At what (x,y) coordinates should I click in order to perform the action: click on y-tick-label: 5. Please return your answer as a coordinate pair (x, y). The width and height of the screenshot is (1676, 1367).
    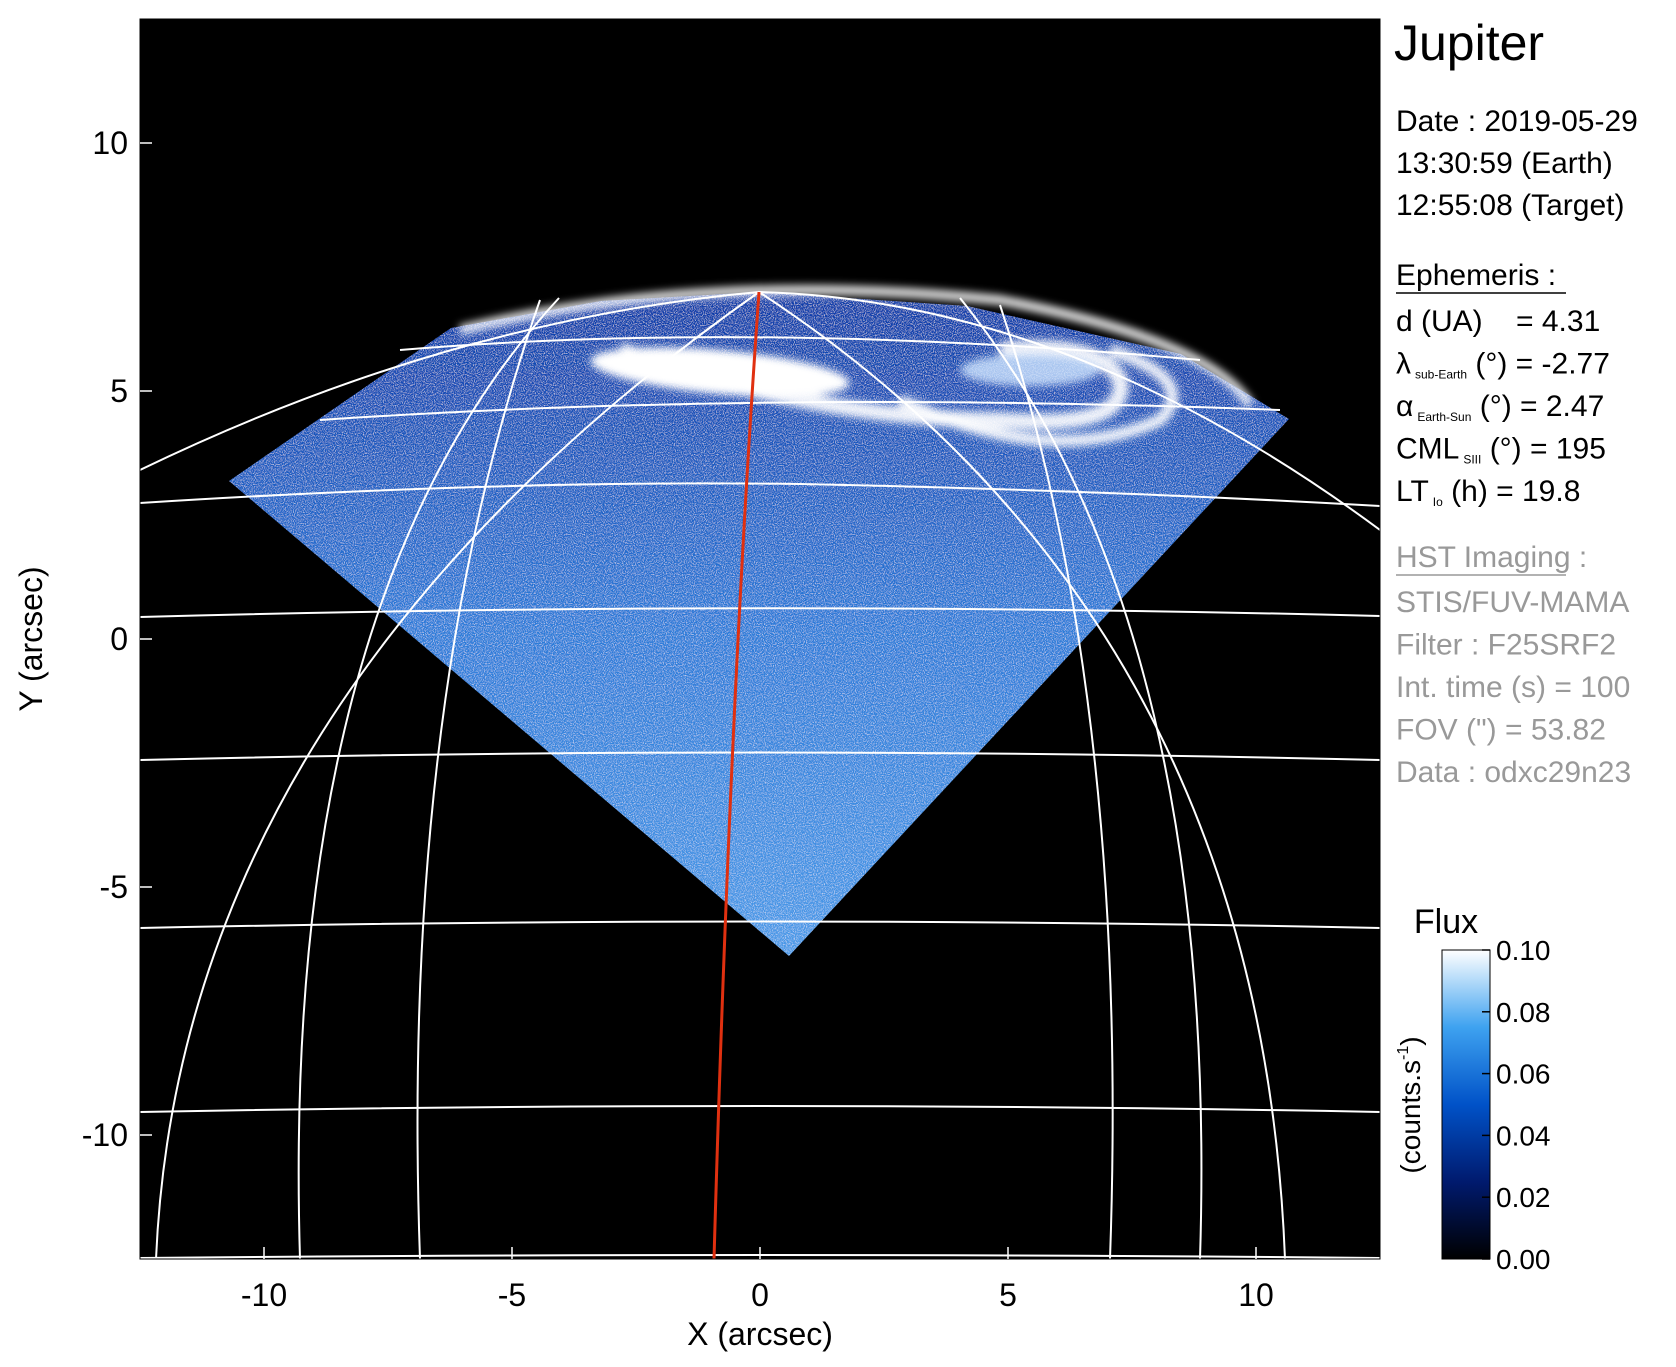
    Looking at the image, I should click on (119, 391).